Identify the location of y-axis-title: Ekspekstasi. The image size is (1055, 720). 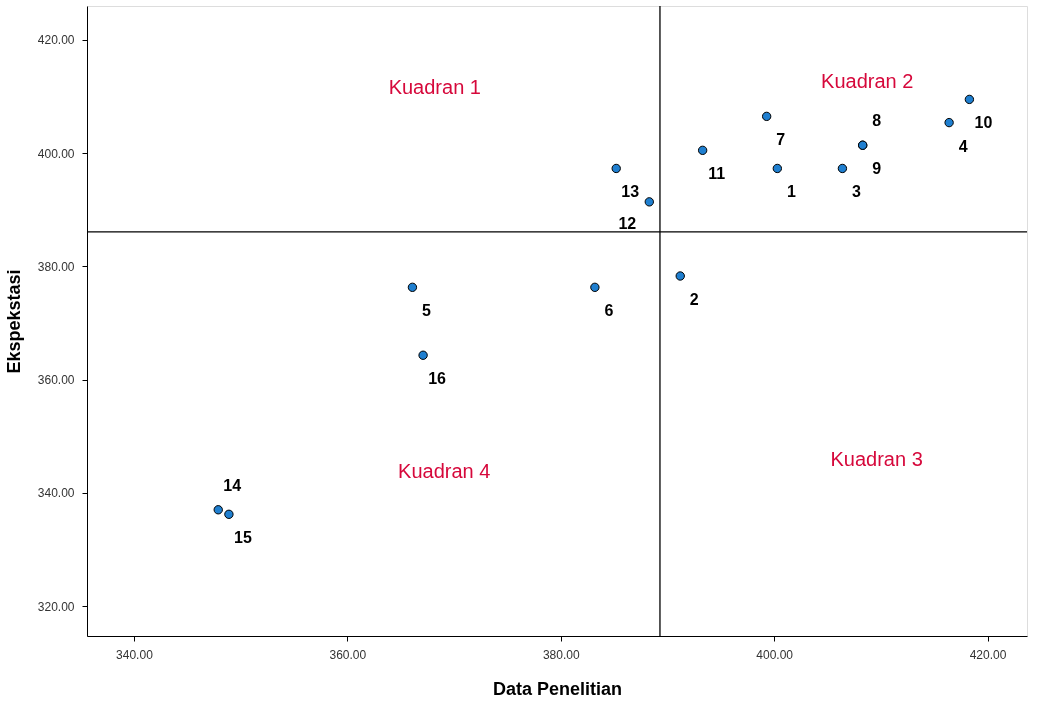
(13, 321).